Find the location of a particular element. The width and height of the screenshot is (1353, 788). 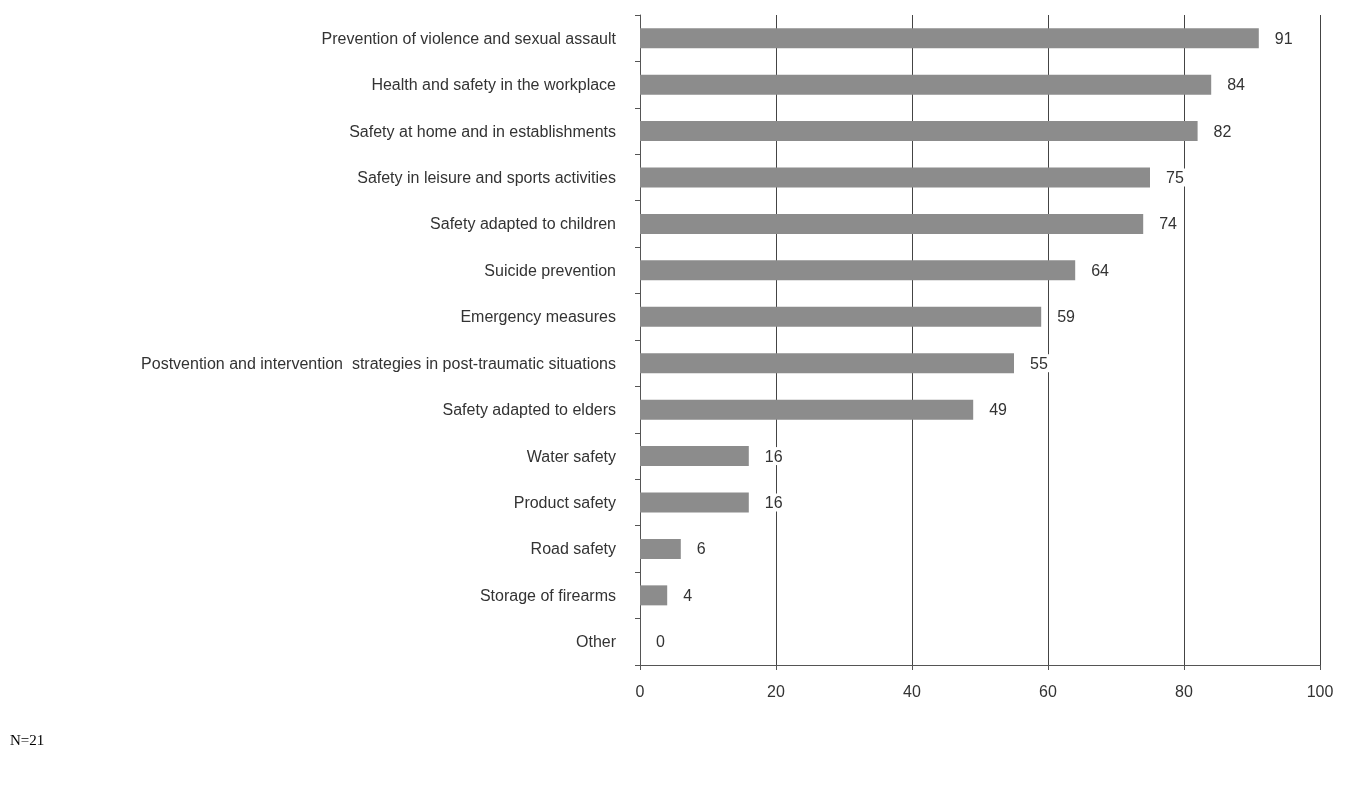

y-tick-label: Safety adapted to children is located at coordinates (523, 224).